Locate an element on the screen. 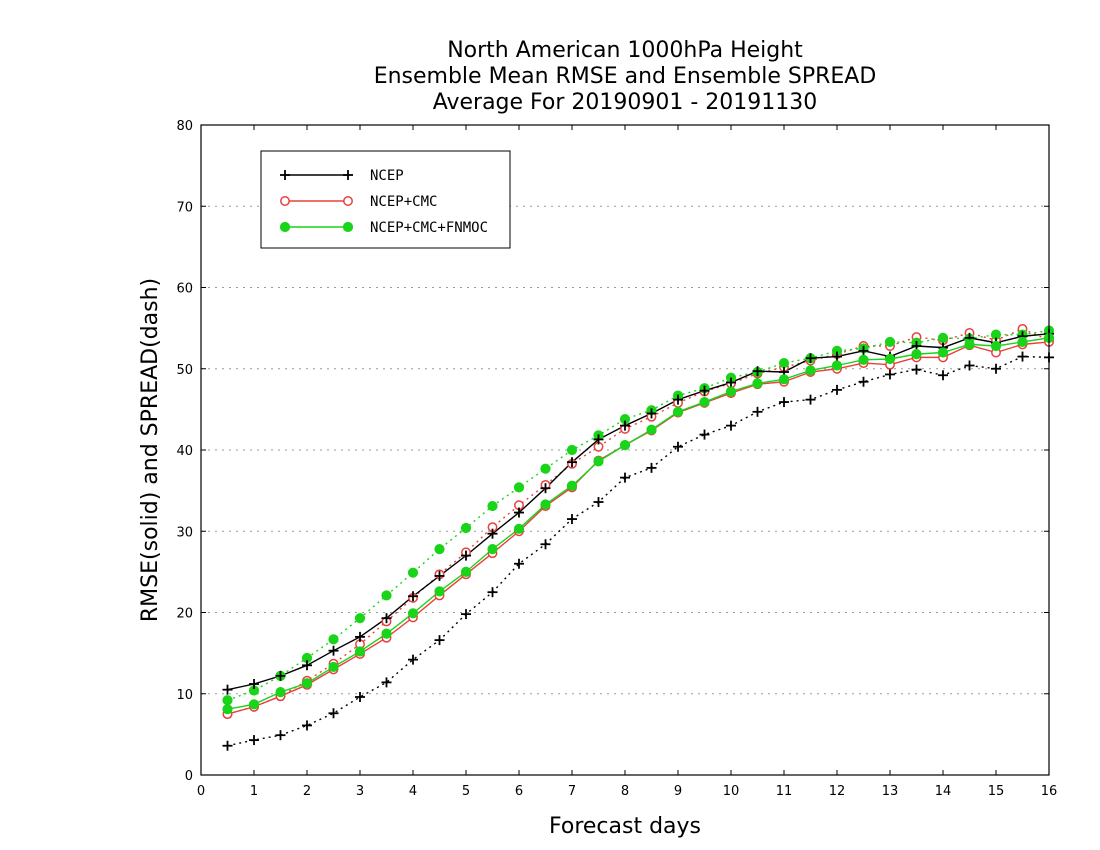 Image resolution: width=1100 pixels, height=850 pixels. x-tick-label: 10 is located at coordinates (731, 791).